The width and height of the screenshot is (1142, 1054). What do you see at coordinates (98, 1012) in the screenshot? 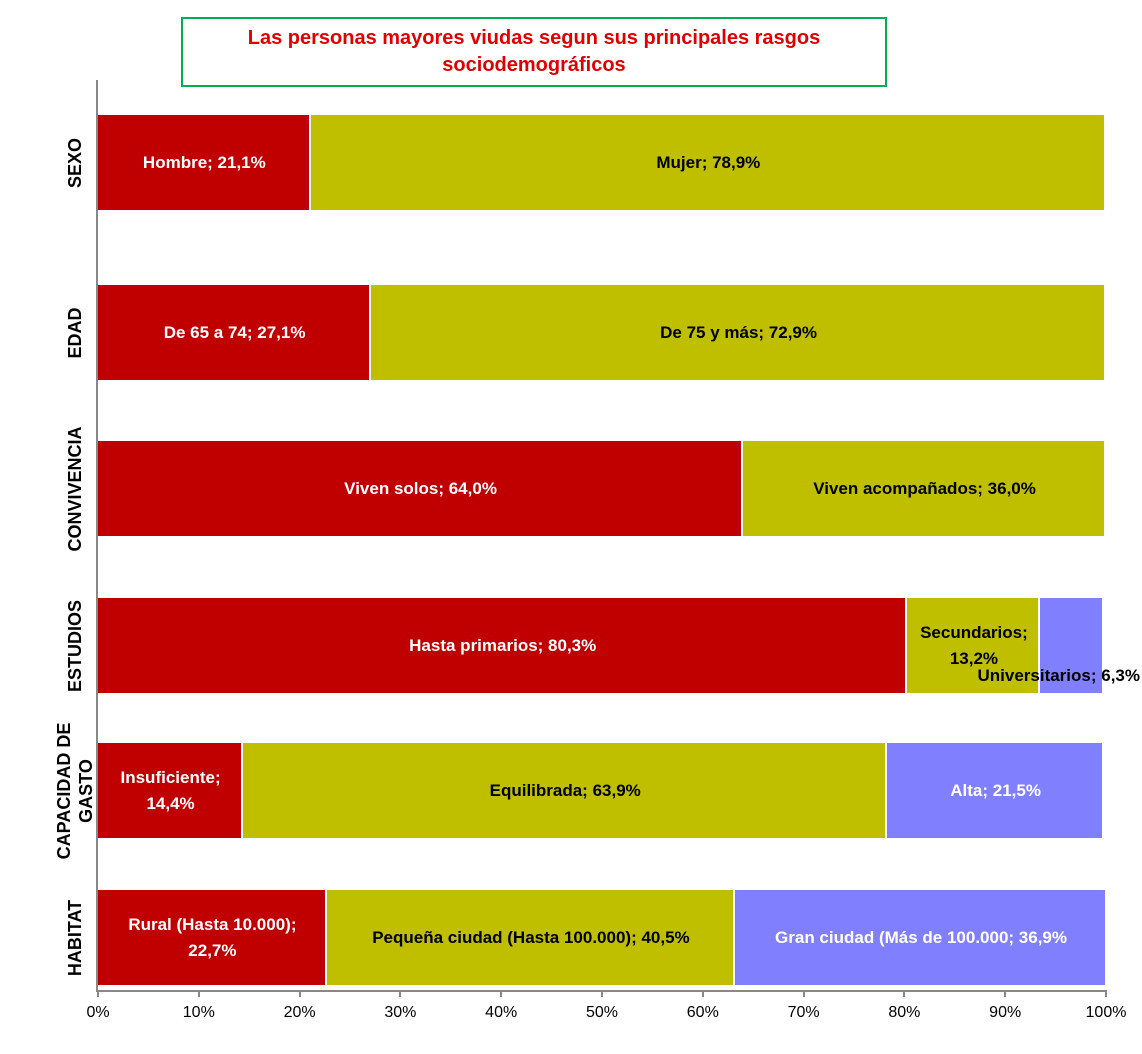
I see `x-tick-label: 0%` at bounding box center [98, 1012].